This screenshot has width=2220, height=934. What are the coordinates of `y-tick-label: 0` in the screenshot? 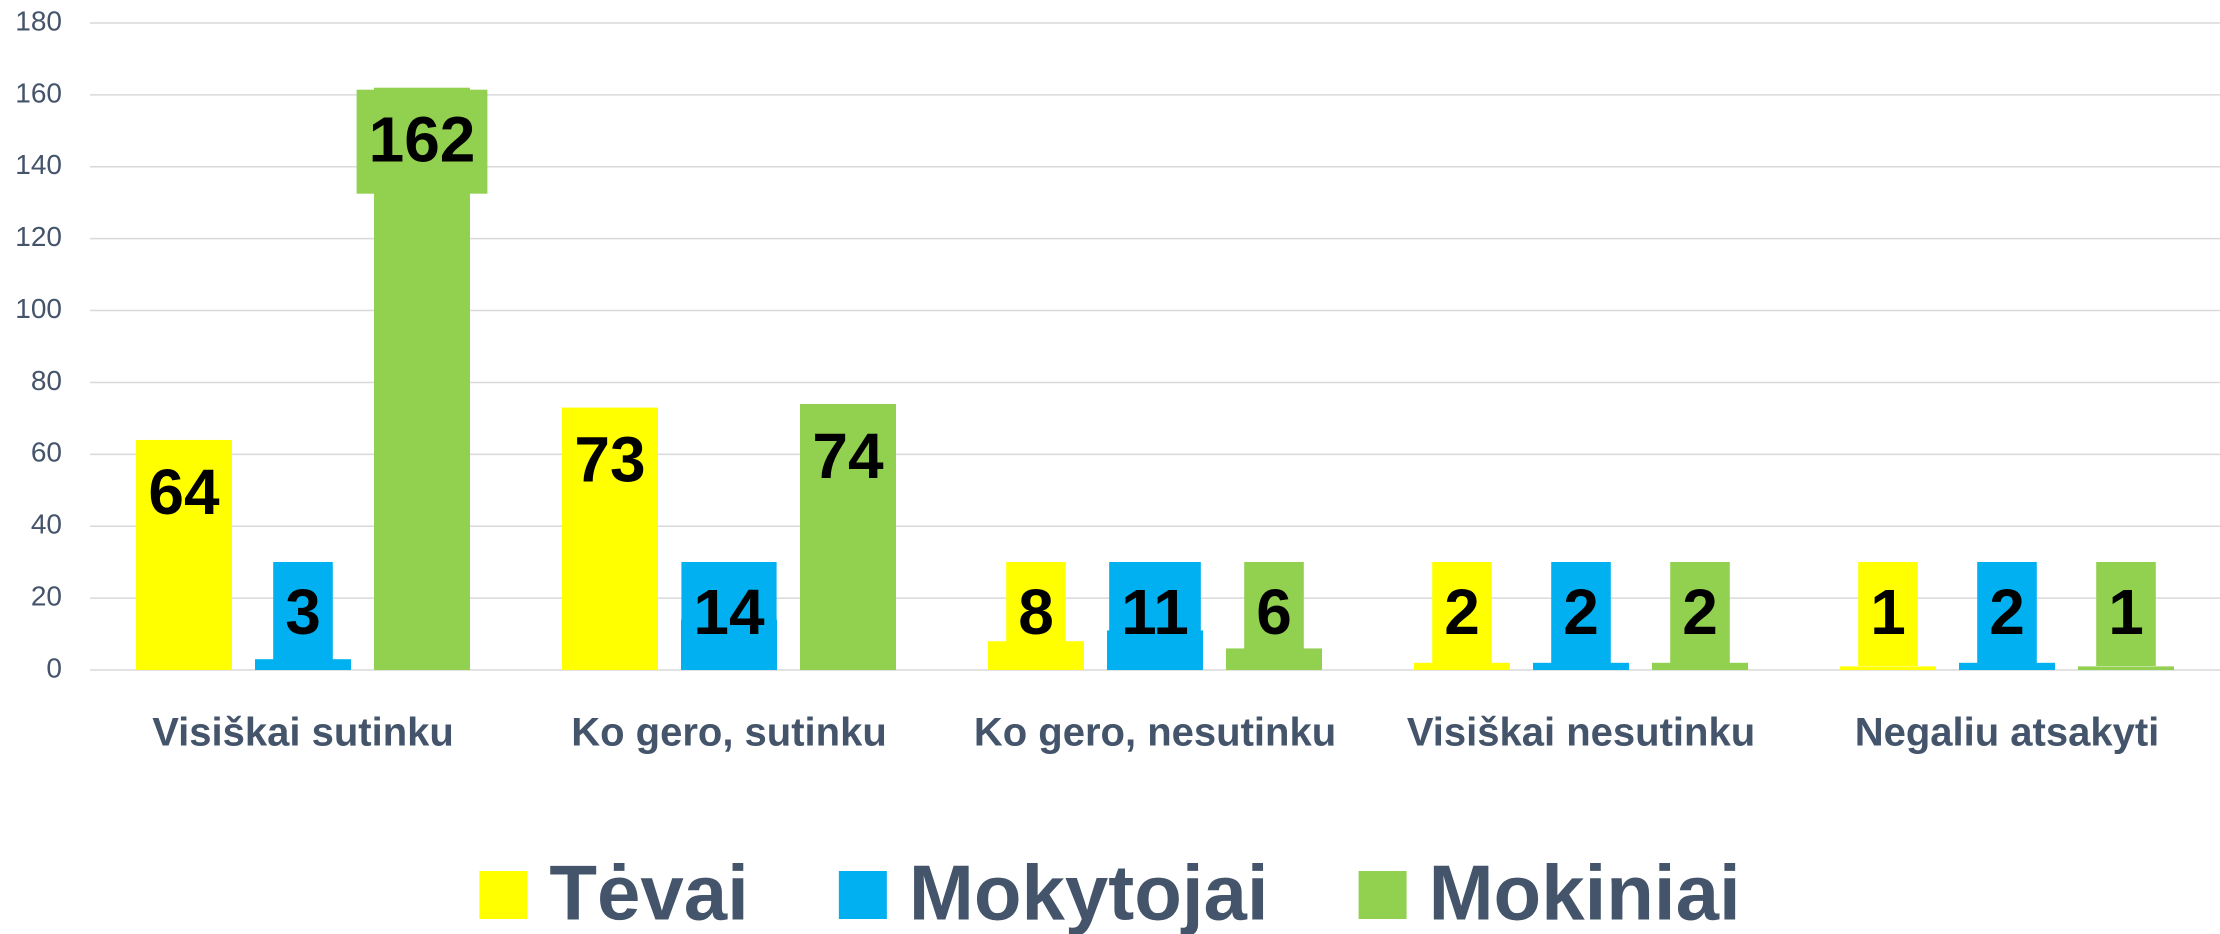 It's located at (54, 667).